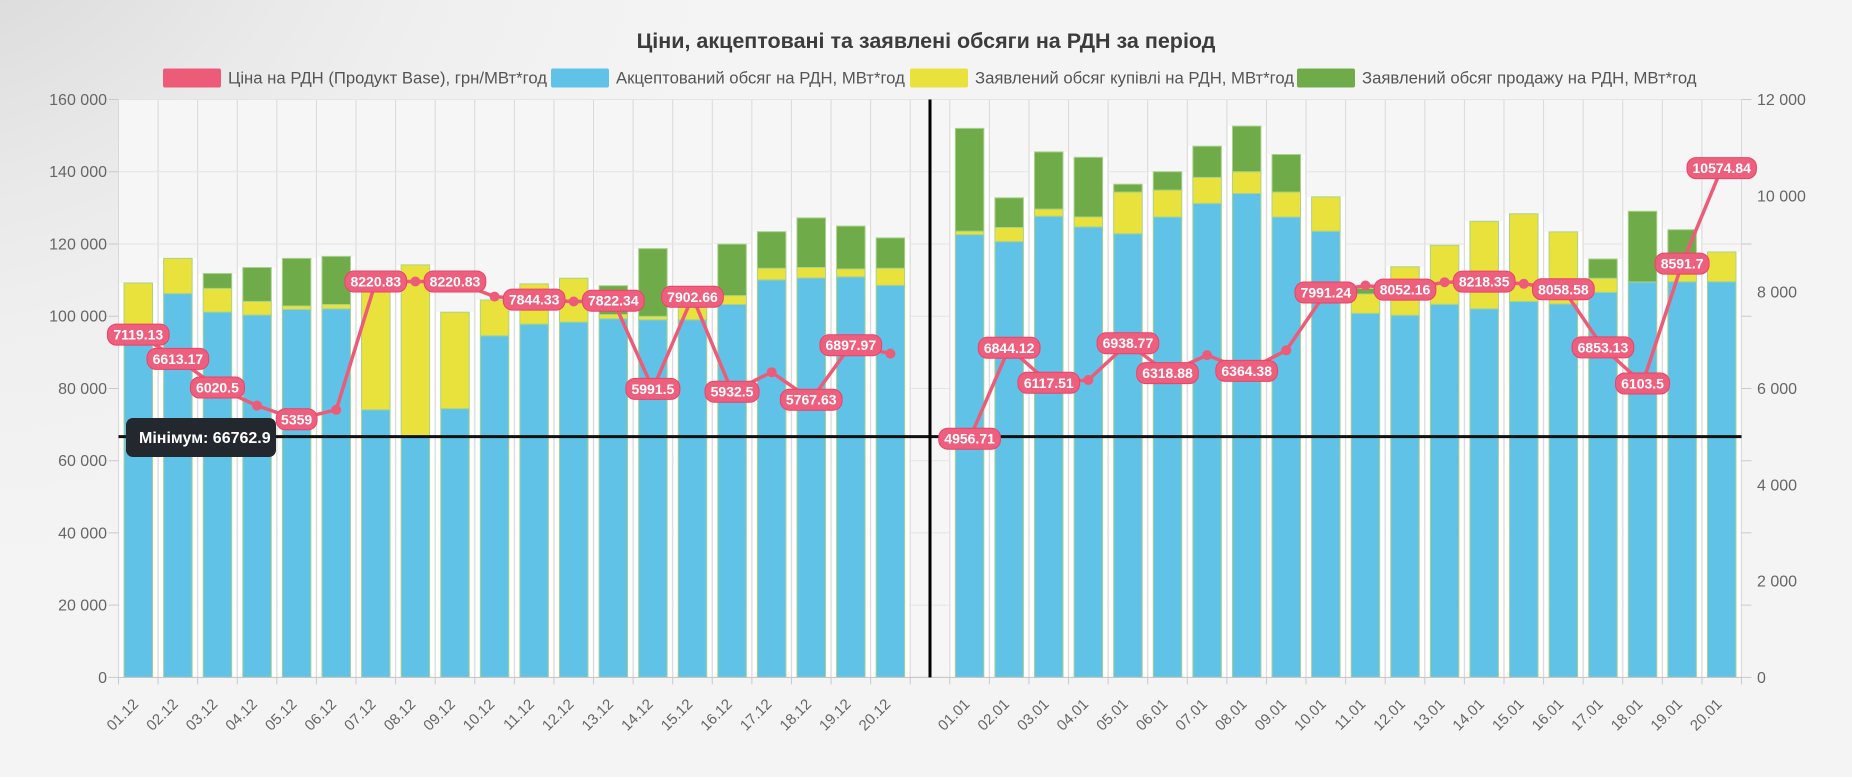  What do you see at coordinates (78, 244) in the screenshot?
I see `svg-text: 120 000` at bounding box center [78, 244].